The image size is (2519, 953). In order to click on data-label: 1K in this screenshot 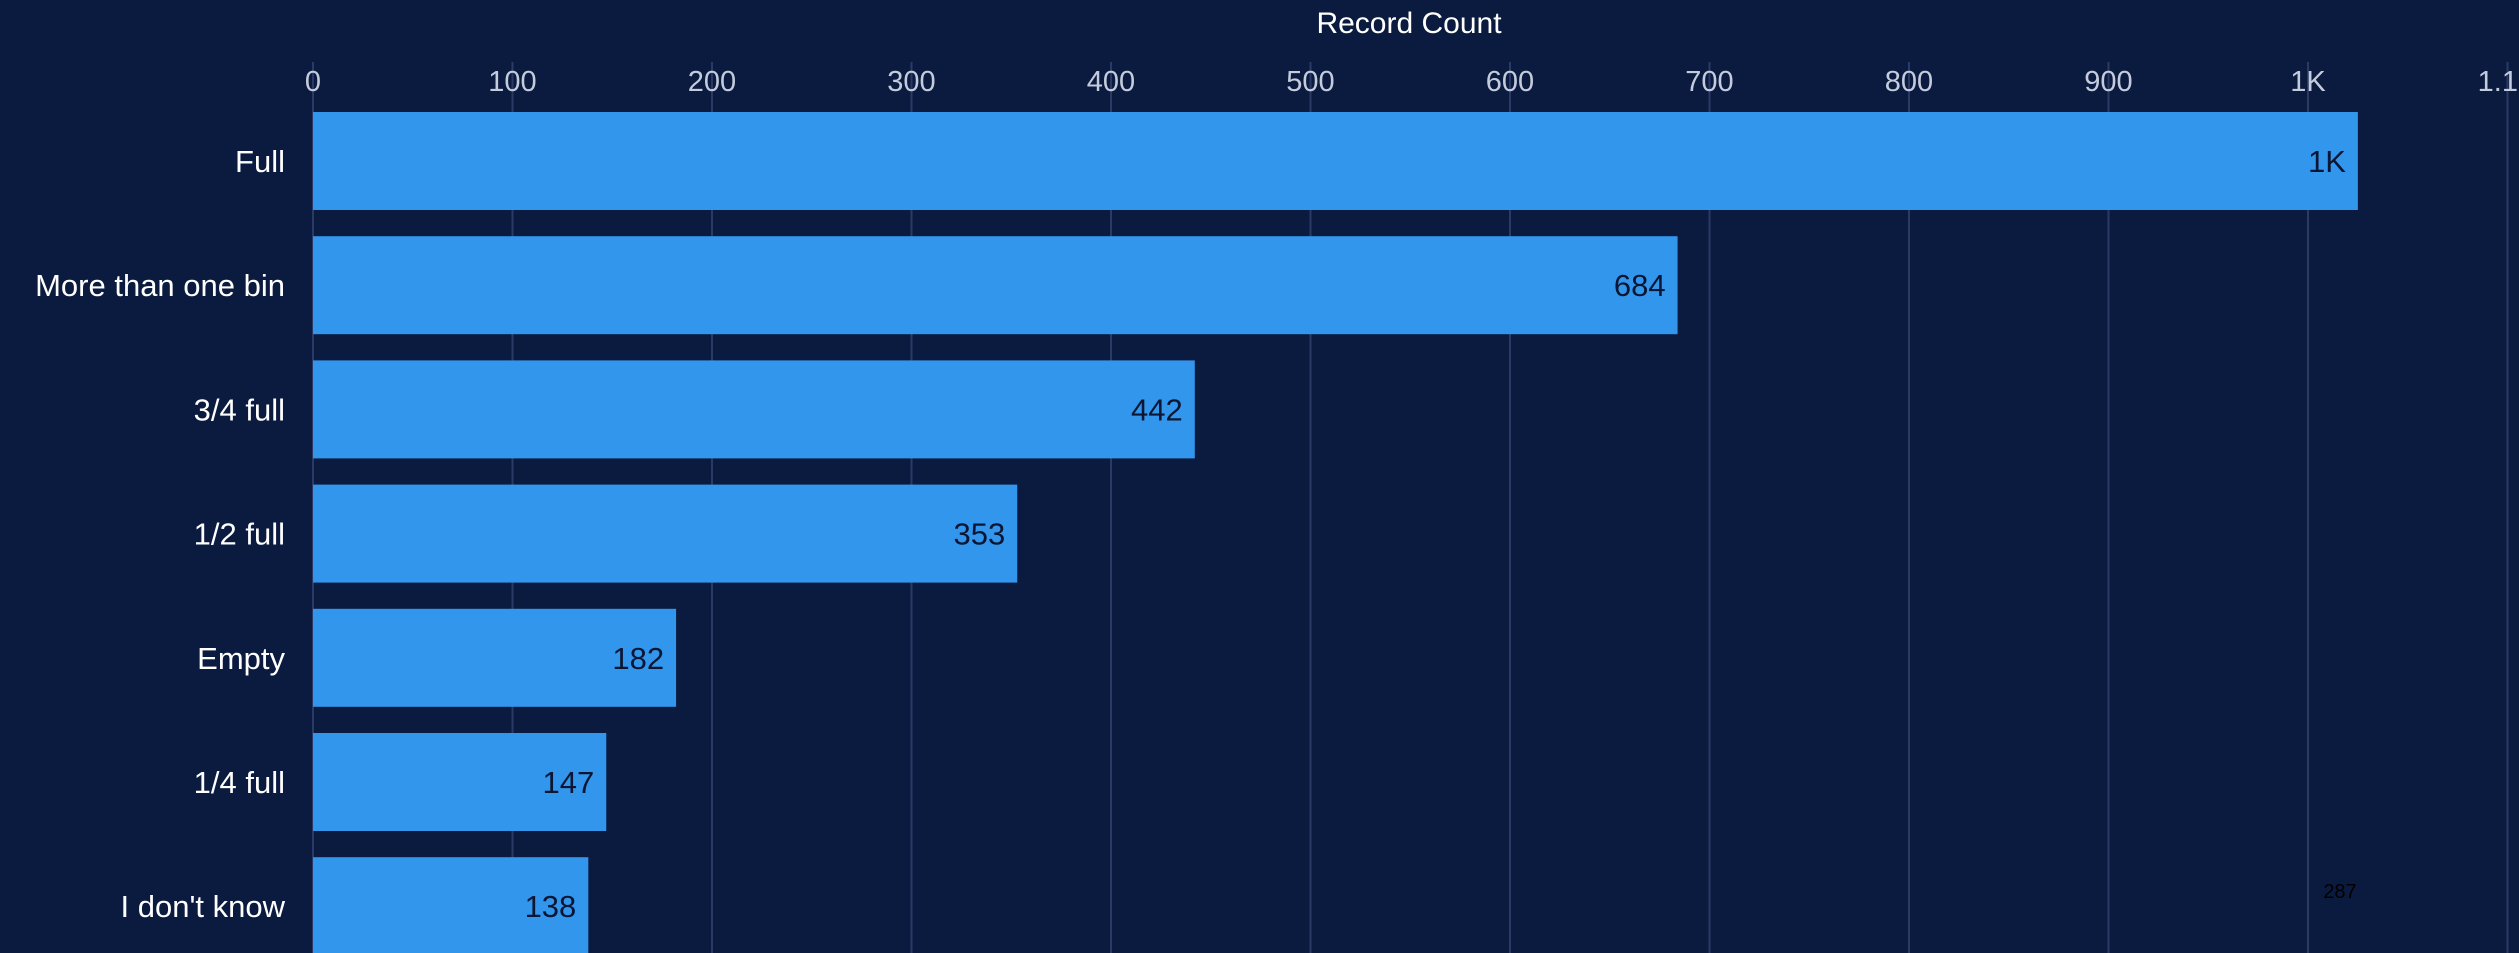, I will do `click(2327, 161)`.